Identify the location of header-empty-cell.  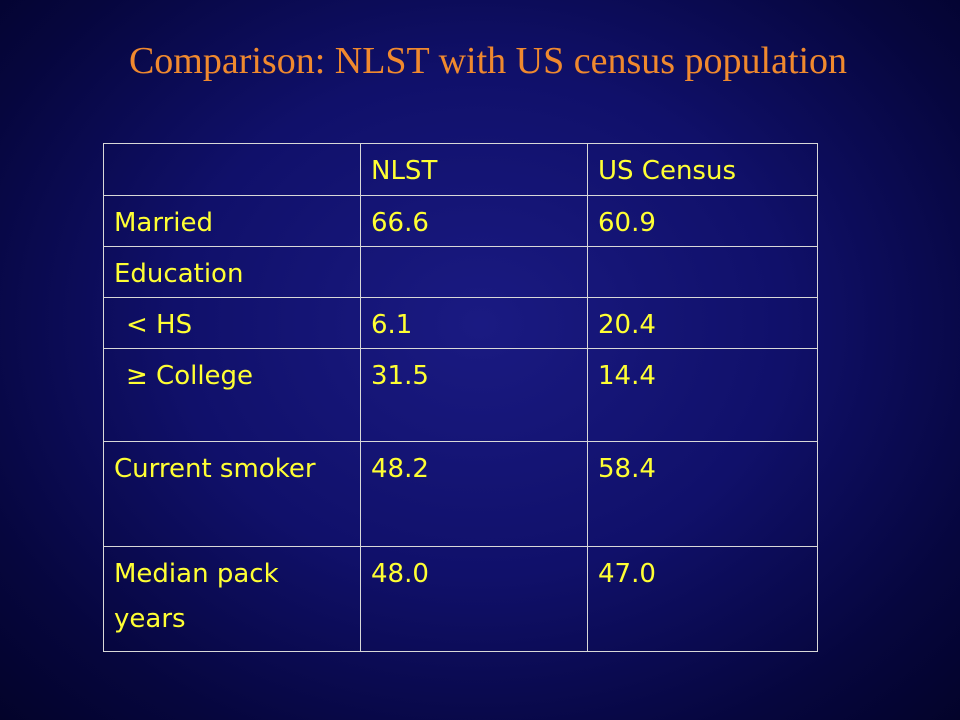
(232, 169).